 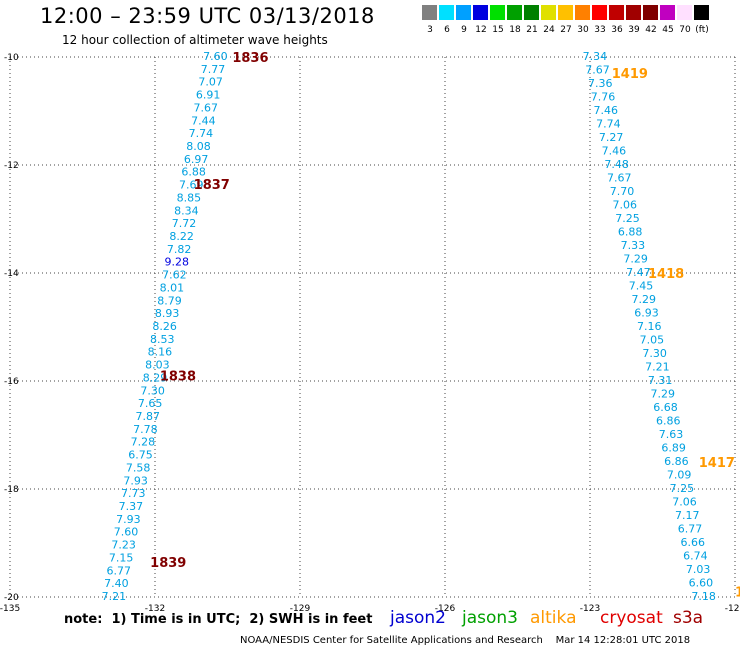 I want to click on time-label: 1837, so click(x=212, y=185).